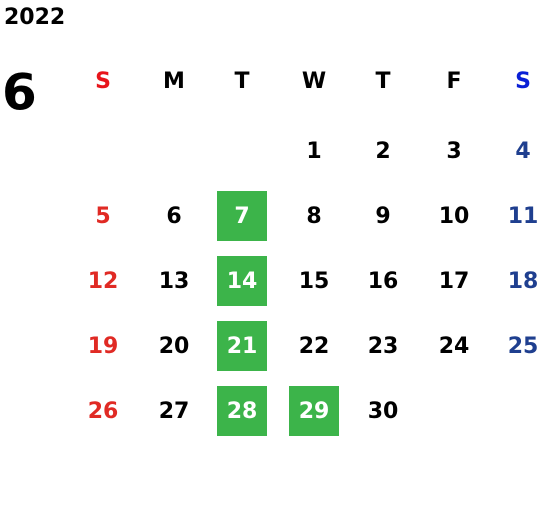 Image resolution: width=548 pixels, height=507 pixels. Describe the element at coordinates (174, 81) in the screenshot. I see `weekday-label: M` at that location.